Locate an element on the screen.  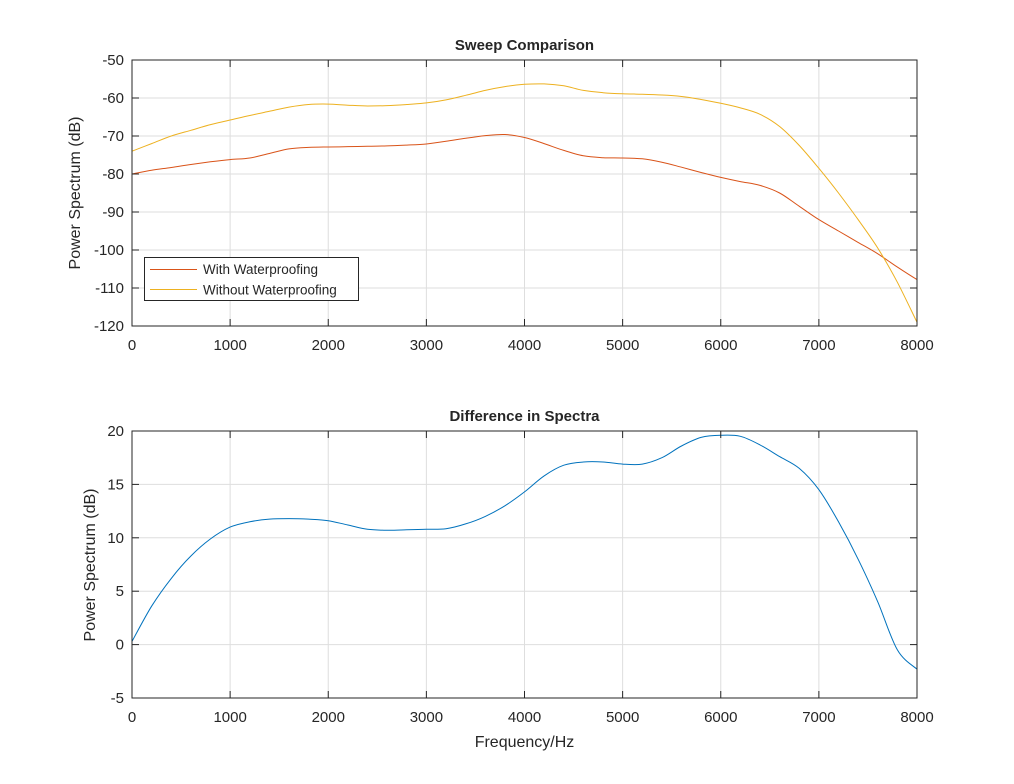
y-tick-label: 10 is located at coordinates (115, 538).